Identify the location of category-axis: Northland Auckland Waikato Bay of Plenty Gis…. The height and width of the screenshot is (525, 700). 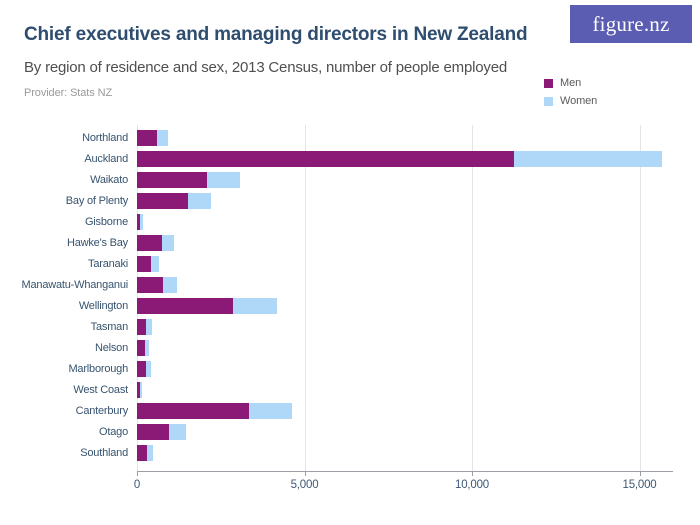
(64, 298).